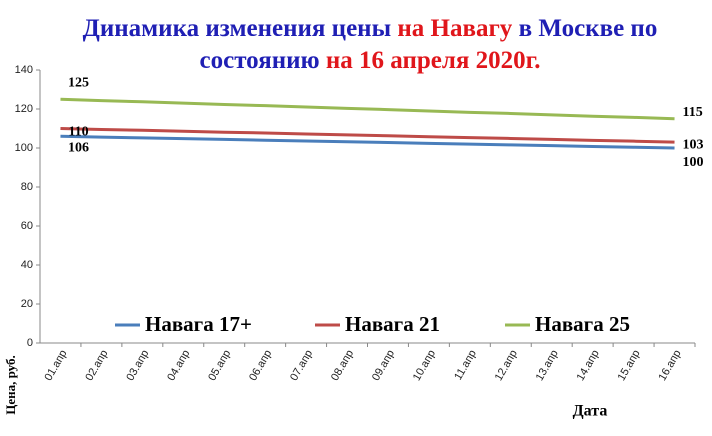  Describe the element at coordinates (260, 365) in the screenshot. I see `x-tick-label: 06.апр` at that location.